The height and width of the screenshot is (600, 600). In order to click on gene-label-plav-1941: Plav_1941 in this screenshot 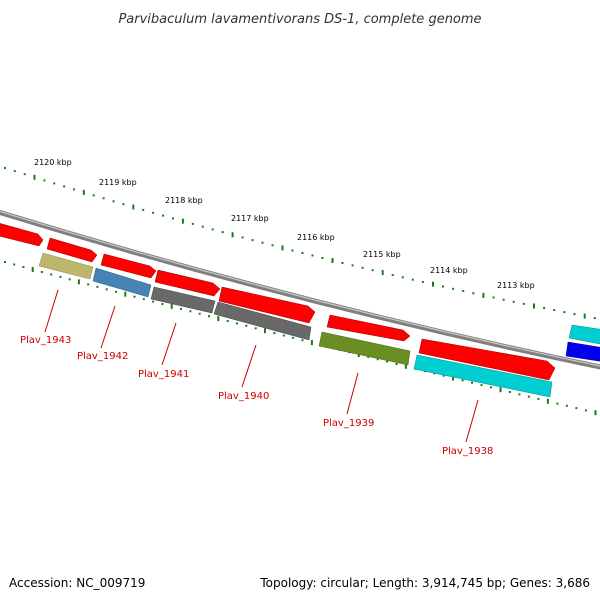, I will do `click(163, 374)`.